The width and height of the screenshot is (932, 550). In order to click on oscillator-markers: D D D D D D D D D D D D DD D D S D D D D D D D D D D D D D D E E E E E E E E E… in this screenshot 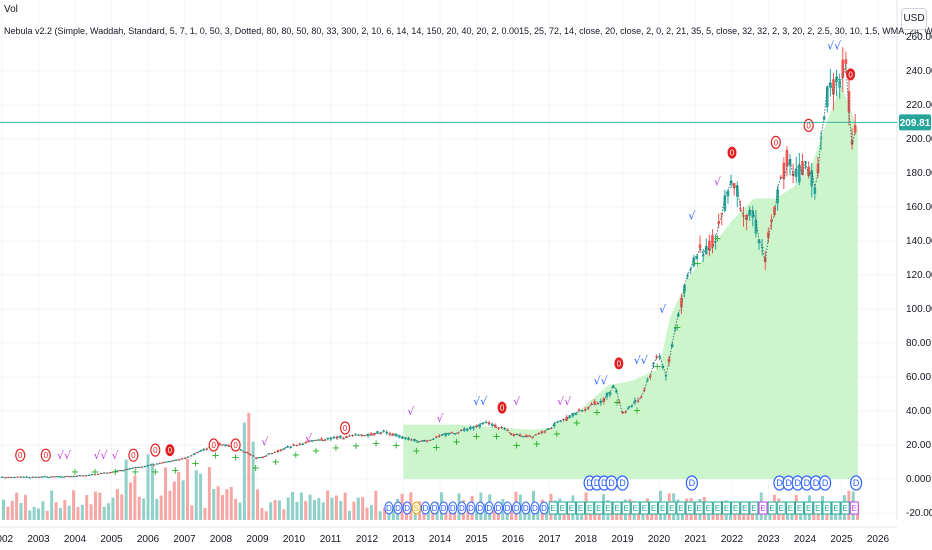, I will do `click(623, 495)`.